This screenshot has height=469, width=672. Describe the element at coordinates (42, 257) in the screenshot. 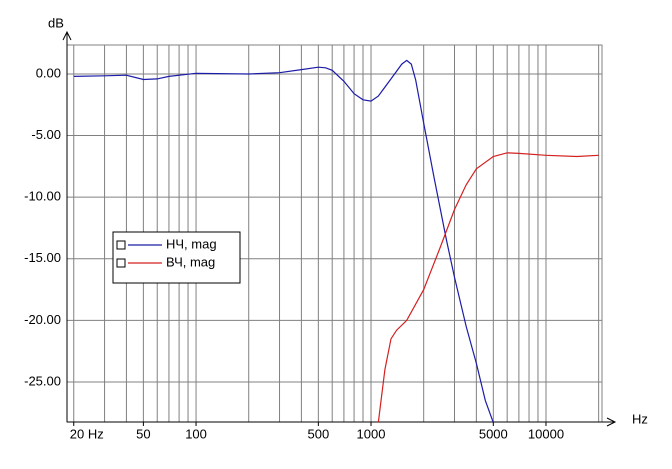

I see `y-tick-label: -15.00` at that location.